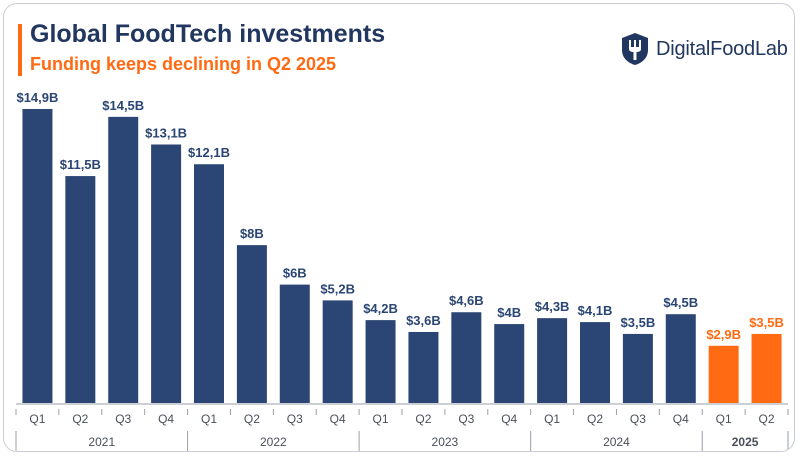 The width and height of the screenshot is (800, 457). What do you see at coordinates (20, 50) in the screenshot?
I see `title-accent-bar` at bounding box center [20, 50].